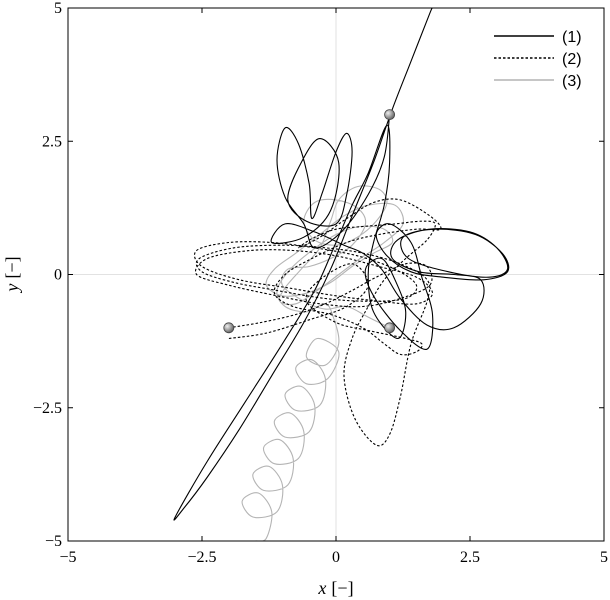 The height and width of the screenshot is (600, 610). Describe the element at coordinates (309, 221) in the screenshot. I see `body-markers` at that location.